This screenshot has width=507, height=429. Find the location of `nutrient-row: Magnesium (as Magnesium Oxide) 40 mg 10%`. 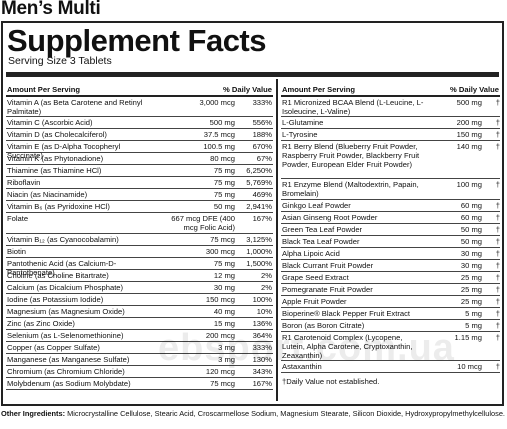

nutrient-row: Magnesium (as Magnesium Oxide) 40 mg 10% is located at coordinates (139, 312).